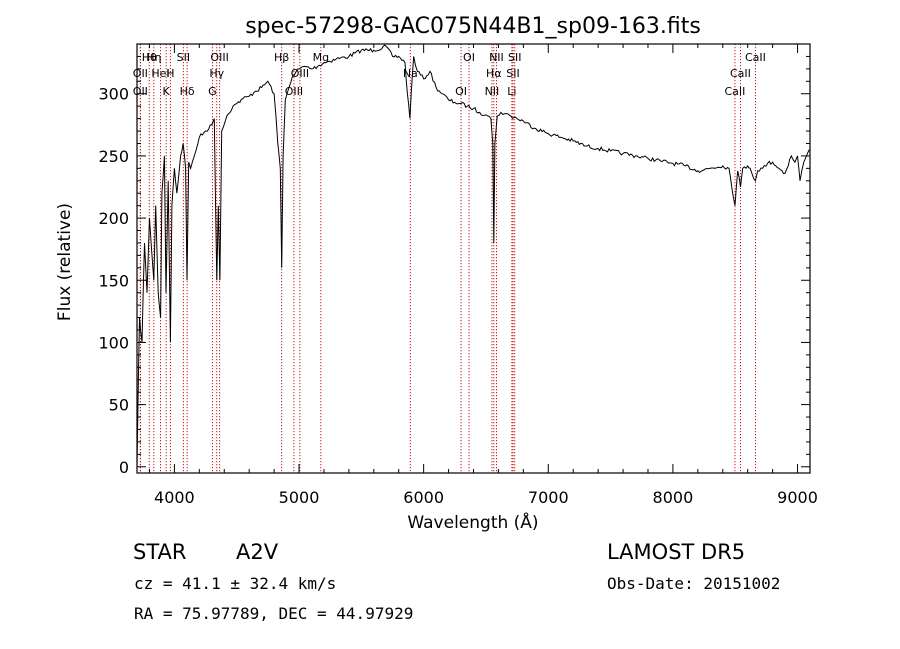  I want to click on y-tick-label: 300, so click(113, 94).